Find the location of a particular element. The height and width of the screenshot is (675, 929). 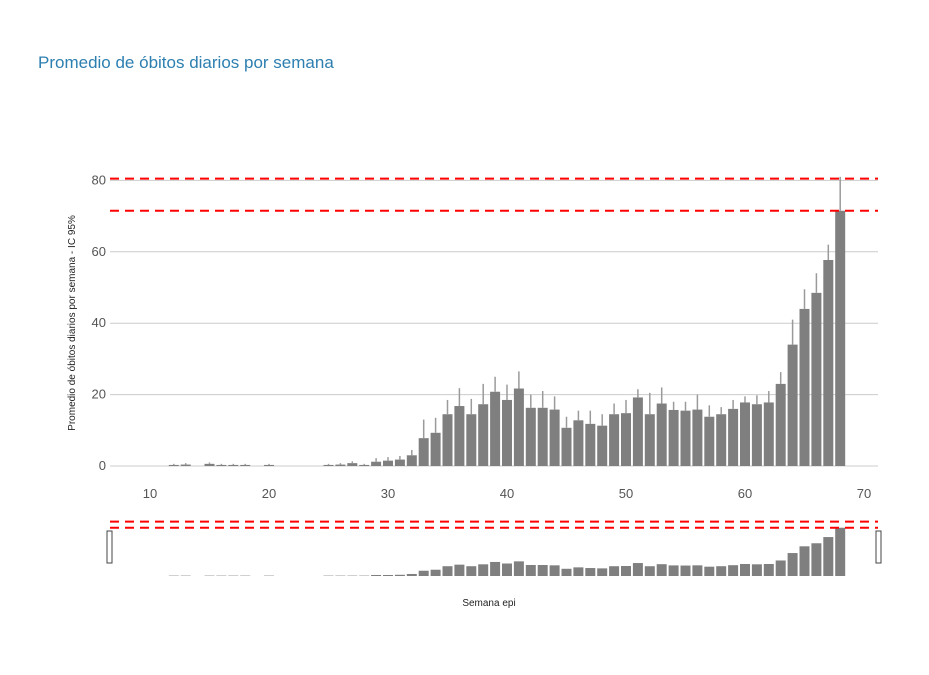

chart-title: Promedio de óbitos diarios por semana is located at coordinates (186, 62).